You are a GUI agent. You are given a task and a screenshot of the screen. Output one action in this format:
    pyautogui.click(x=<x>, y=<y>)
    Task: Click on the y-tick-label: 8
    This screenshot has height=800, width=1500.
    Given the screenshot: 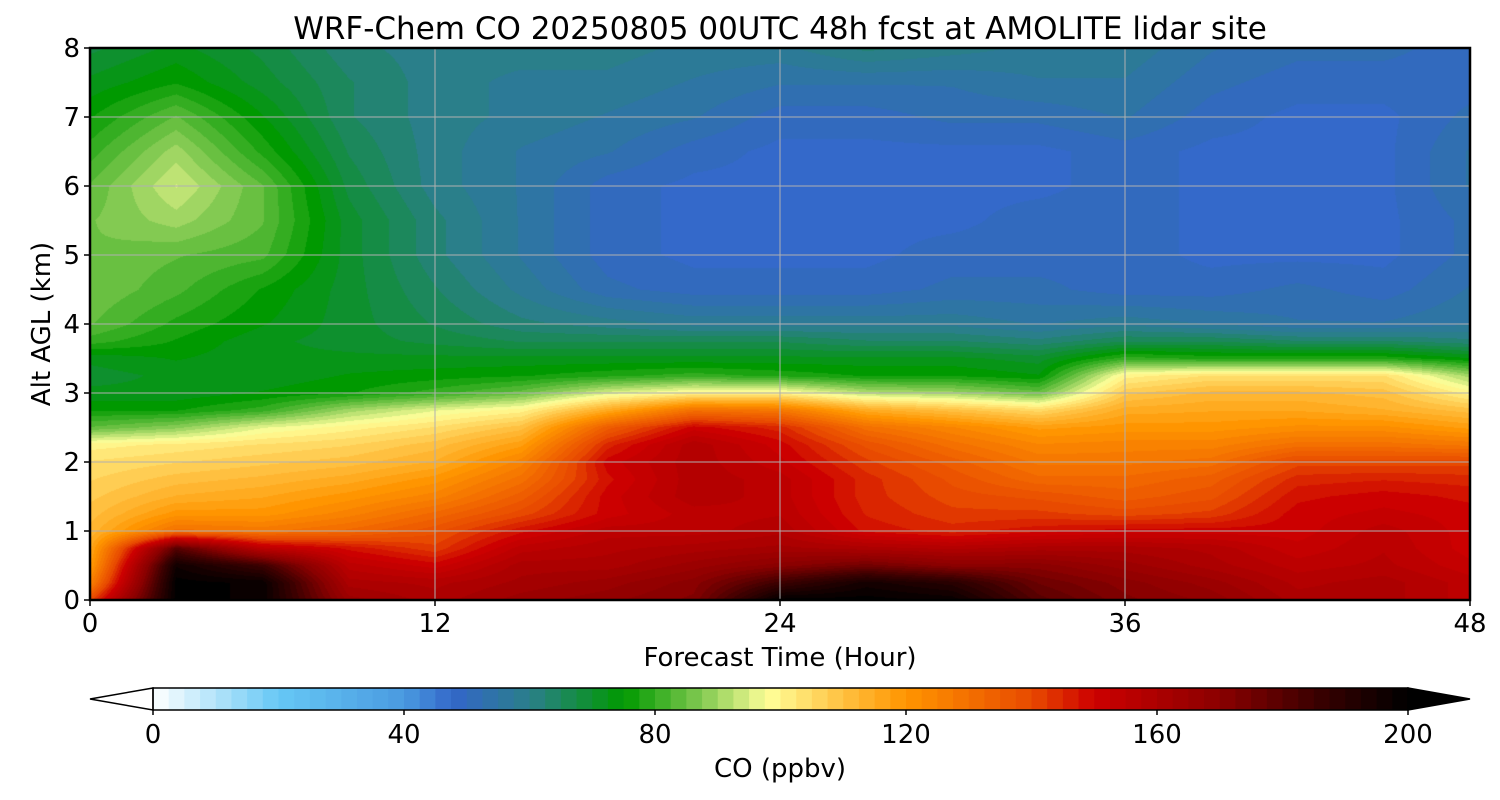 What is the action you would take?
    pyautogui.click(x=71, y=49)
    